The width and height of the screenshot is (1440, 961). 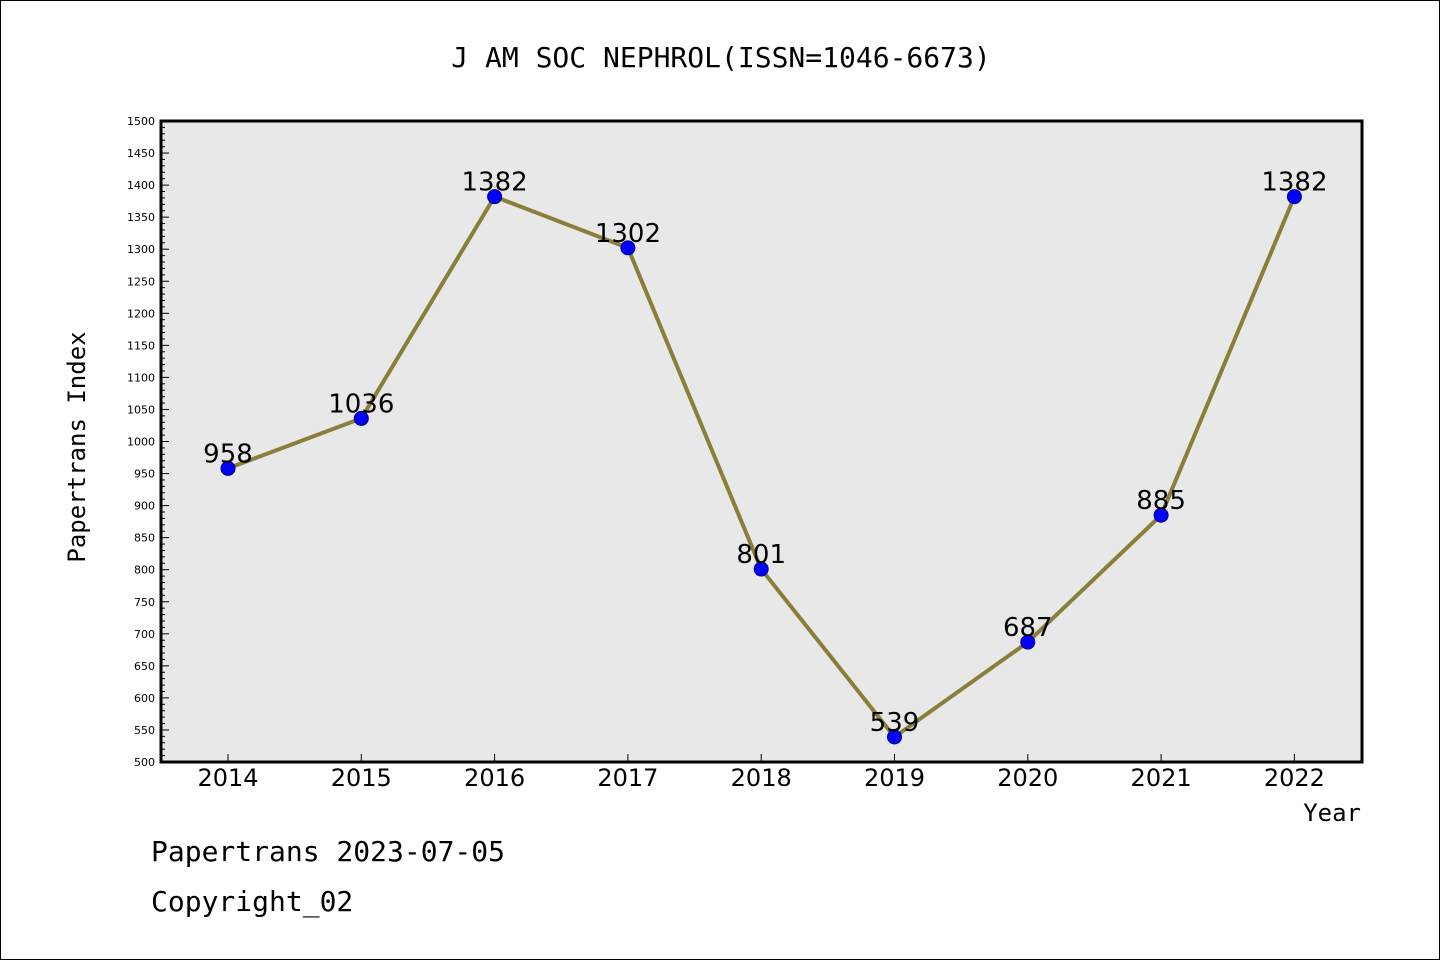 What do you see at coordinates (895, 723) in the screenshot?
I see `data-label: 539` at bounding box center [895, 723].